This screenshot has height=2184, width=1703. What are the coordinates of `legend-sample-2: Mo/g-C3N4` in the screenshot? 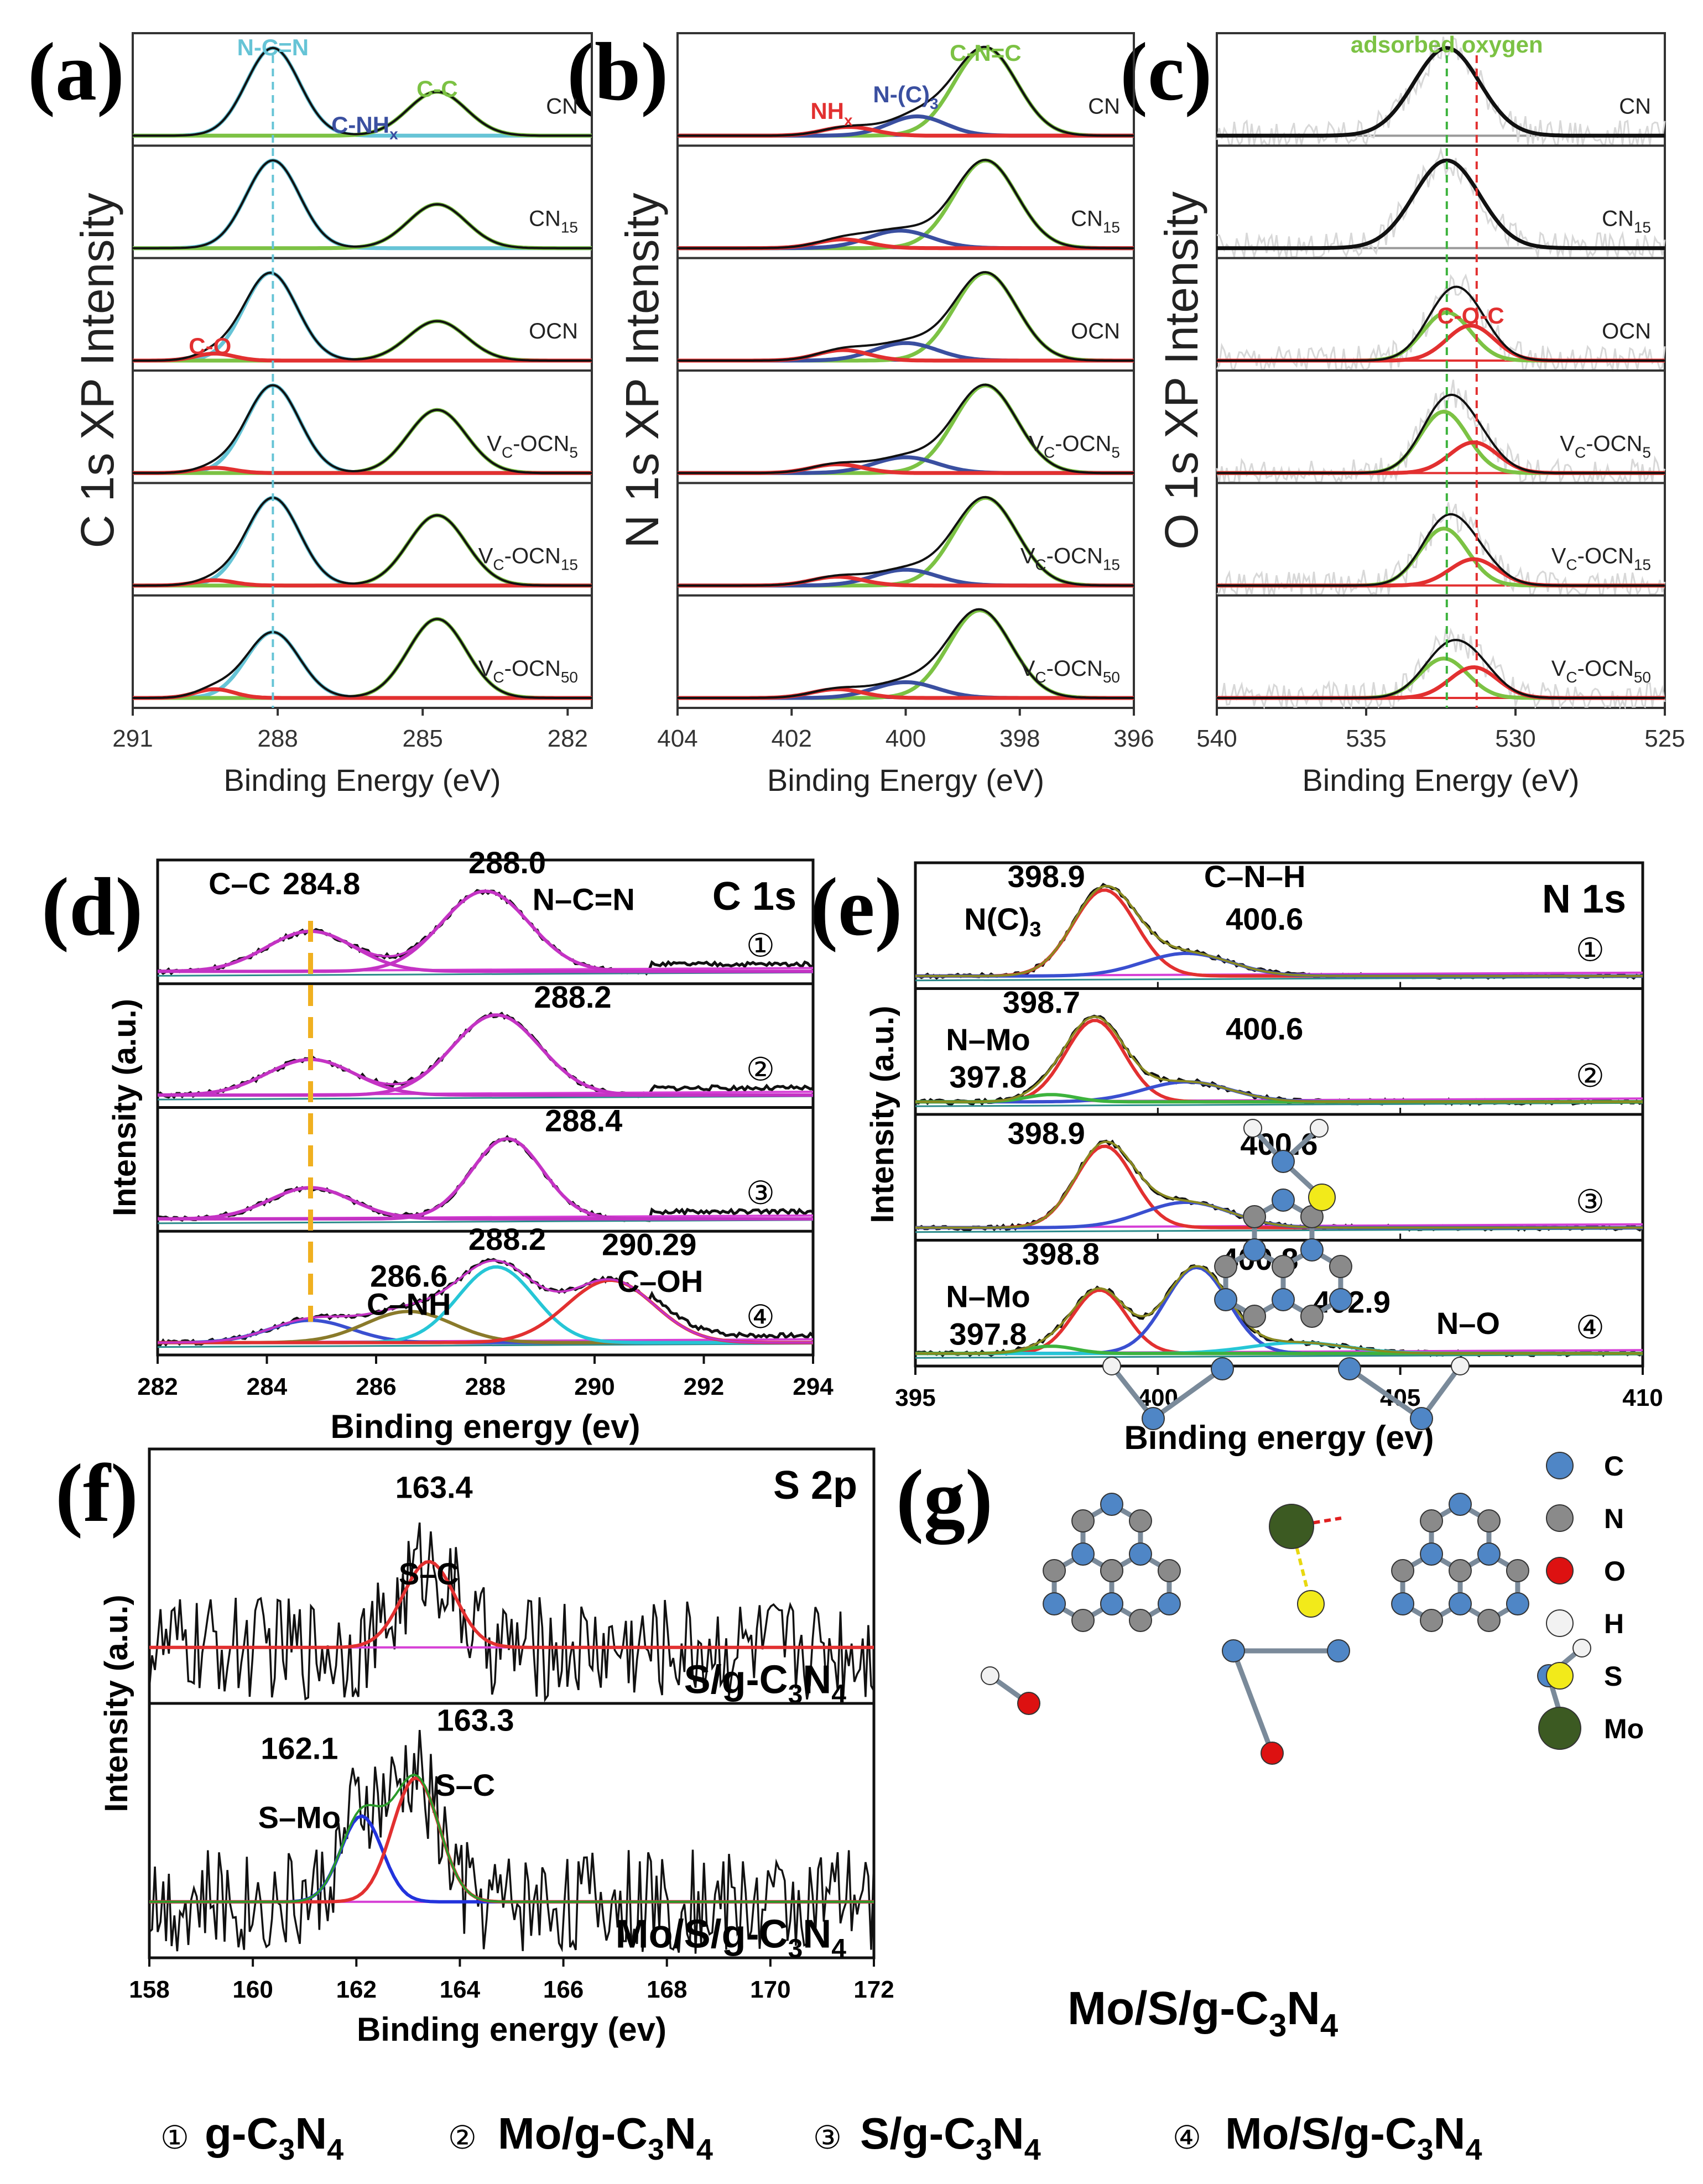 It's located at (605, 2138).